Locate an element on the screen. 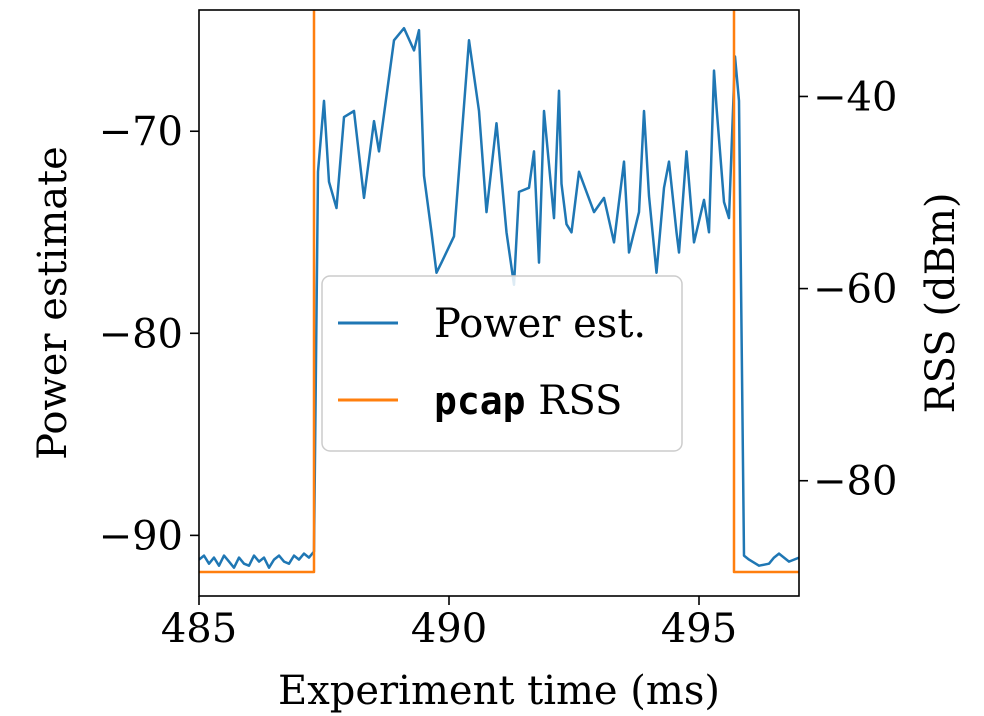  x-axis: 485 490 495 is located at coordinates (449, 624).